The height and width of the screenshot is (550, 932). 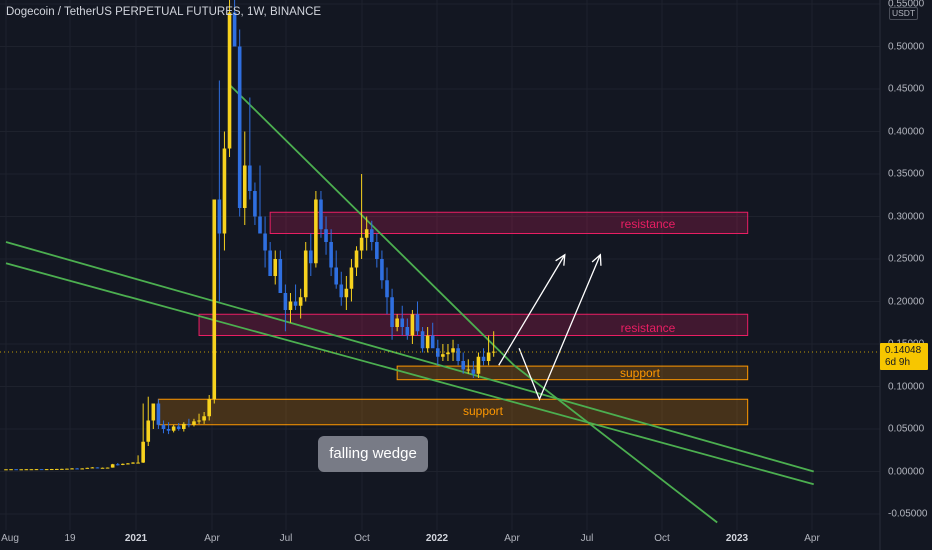 What do you see at coordinates (908, 514) in the screenshot?
I see `y-tick-label: -0.05000` at bounding box center [908, 514].